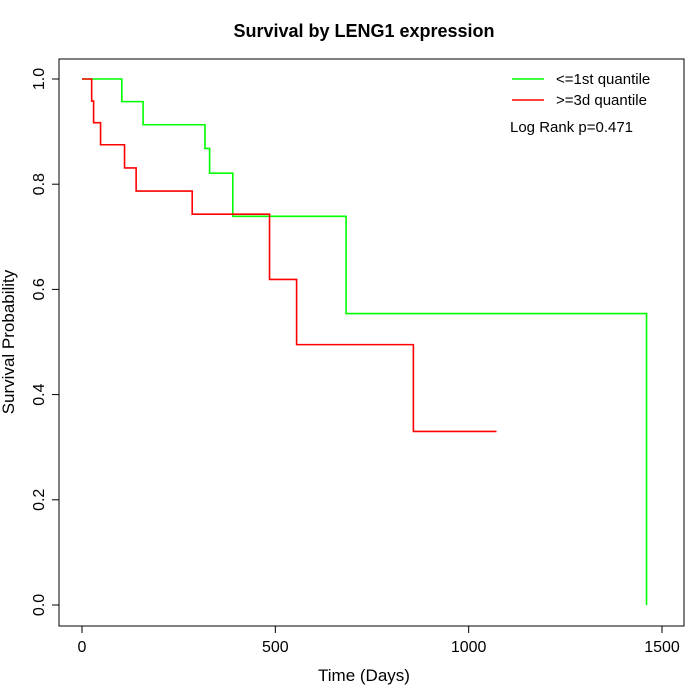 The height and width of the screenshot is (700, 700). I want to click on y-tick-label: 0.2, so click(39, 500).